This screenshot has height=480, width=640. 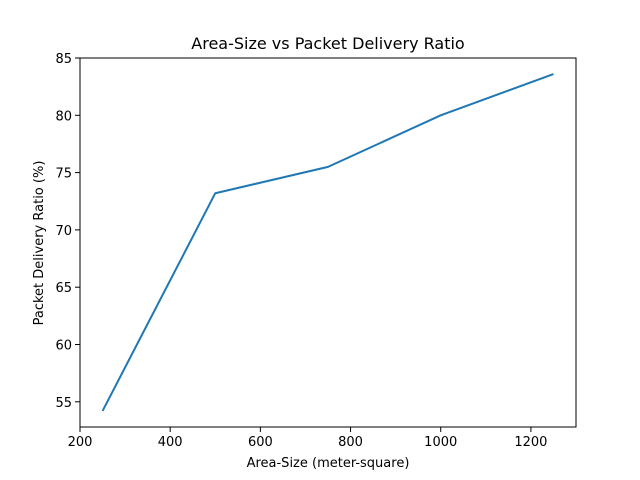 I want to click on x-tick-label: 1200, so click(x=530, y=442).